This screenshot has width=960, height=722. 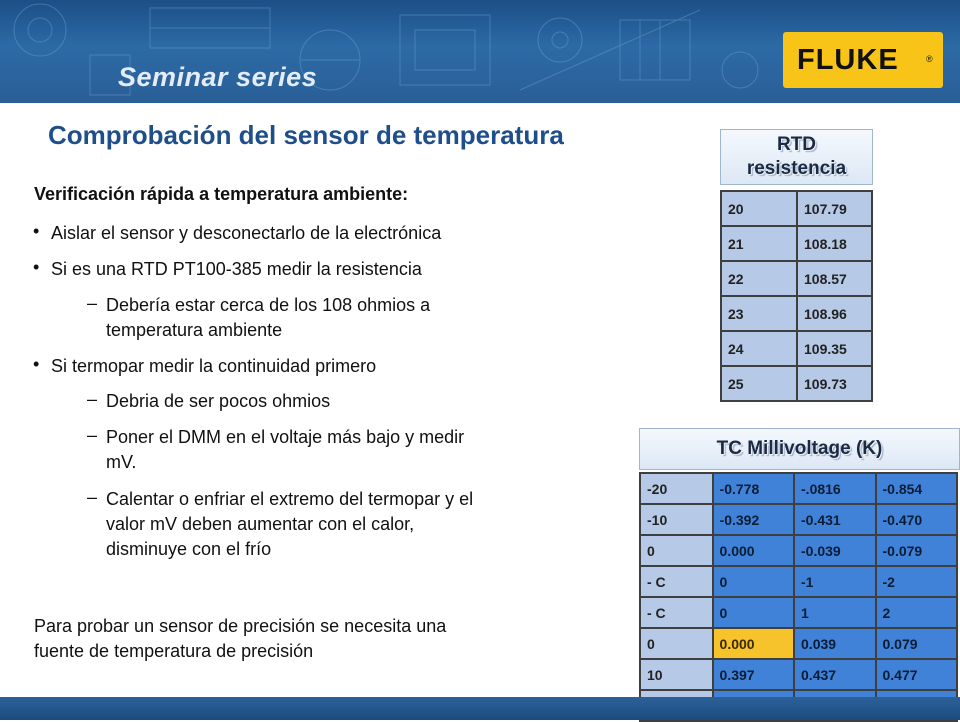 I want to click on tc-mv-cell: 0.437, so click(x=835, y=674).